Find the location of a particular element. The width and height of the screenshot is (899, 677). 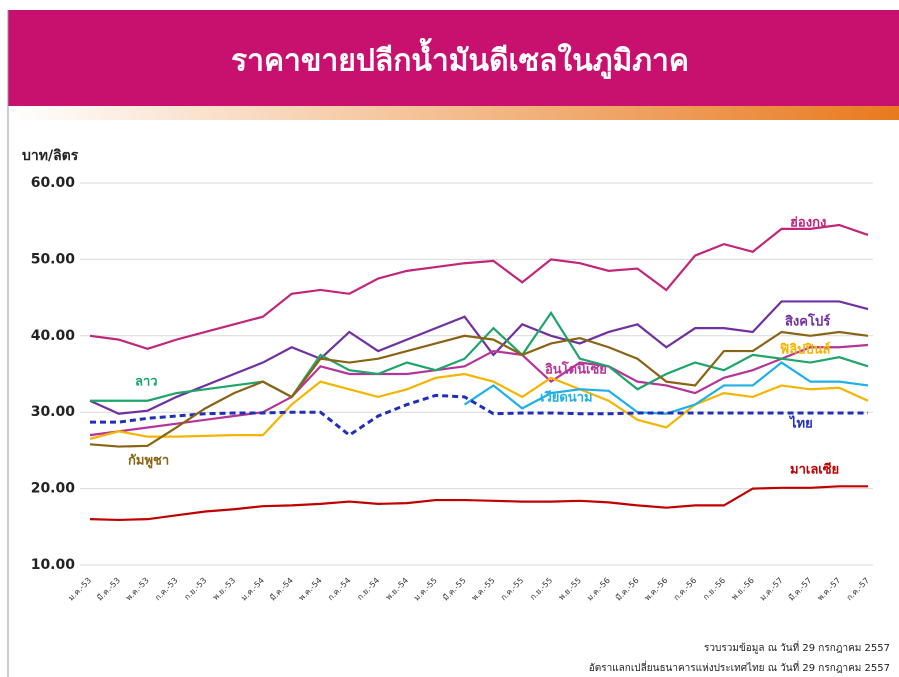

series-label: ไทย is located at coordinates (800, 423).